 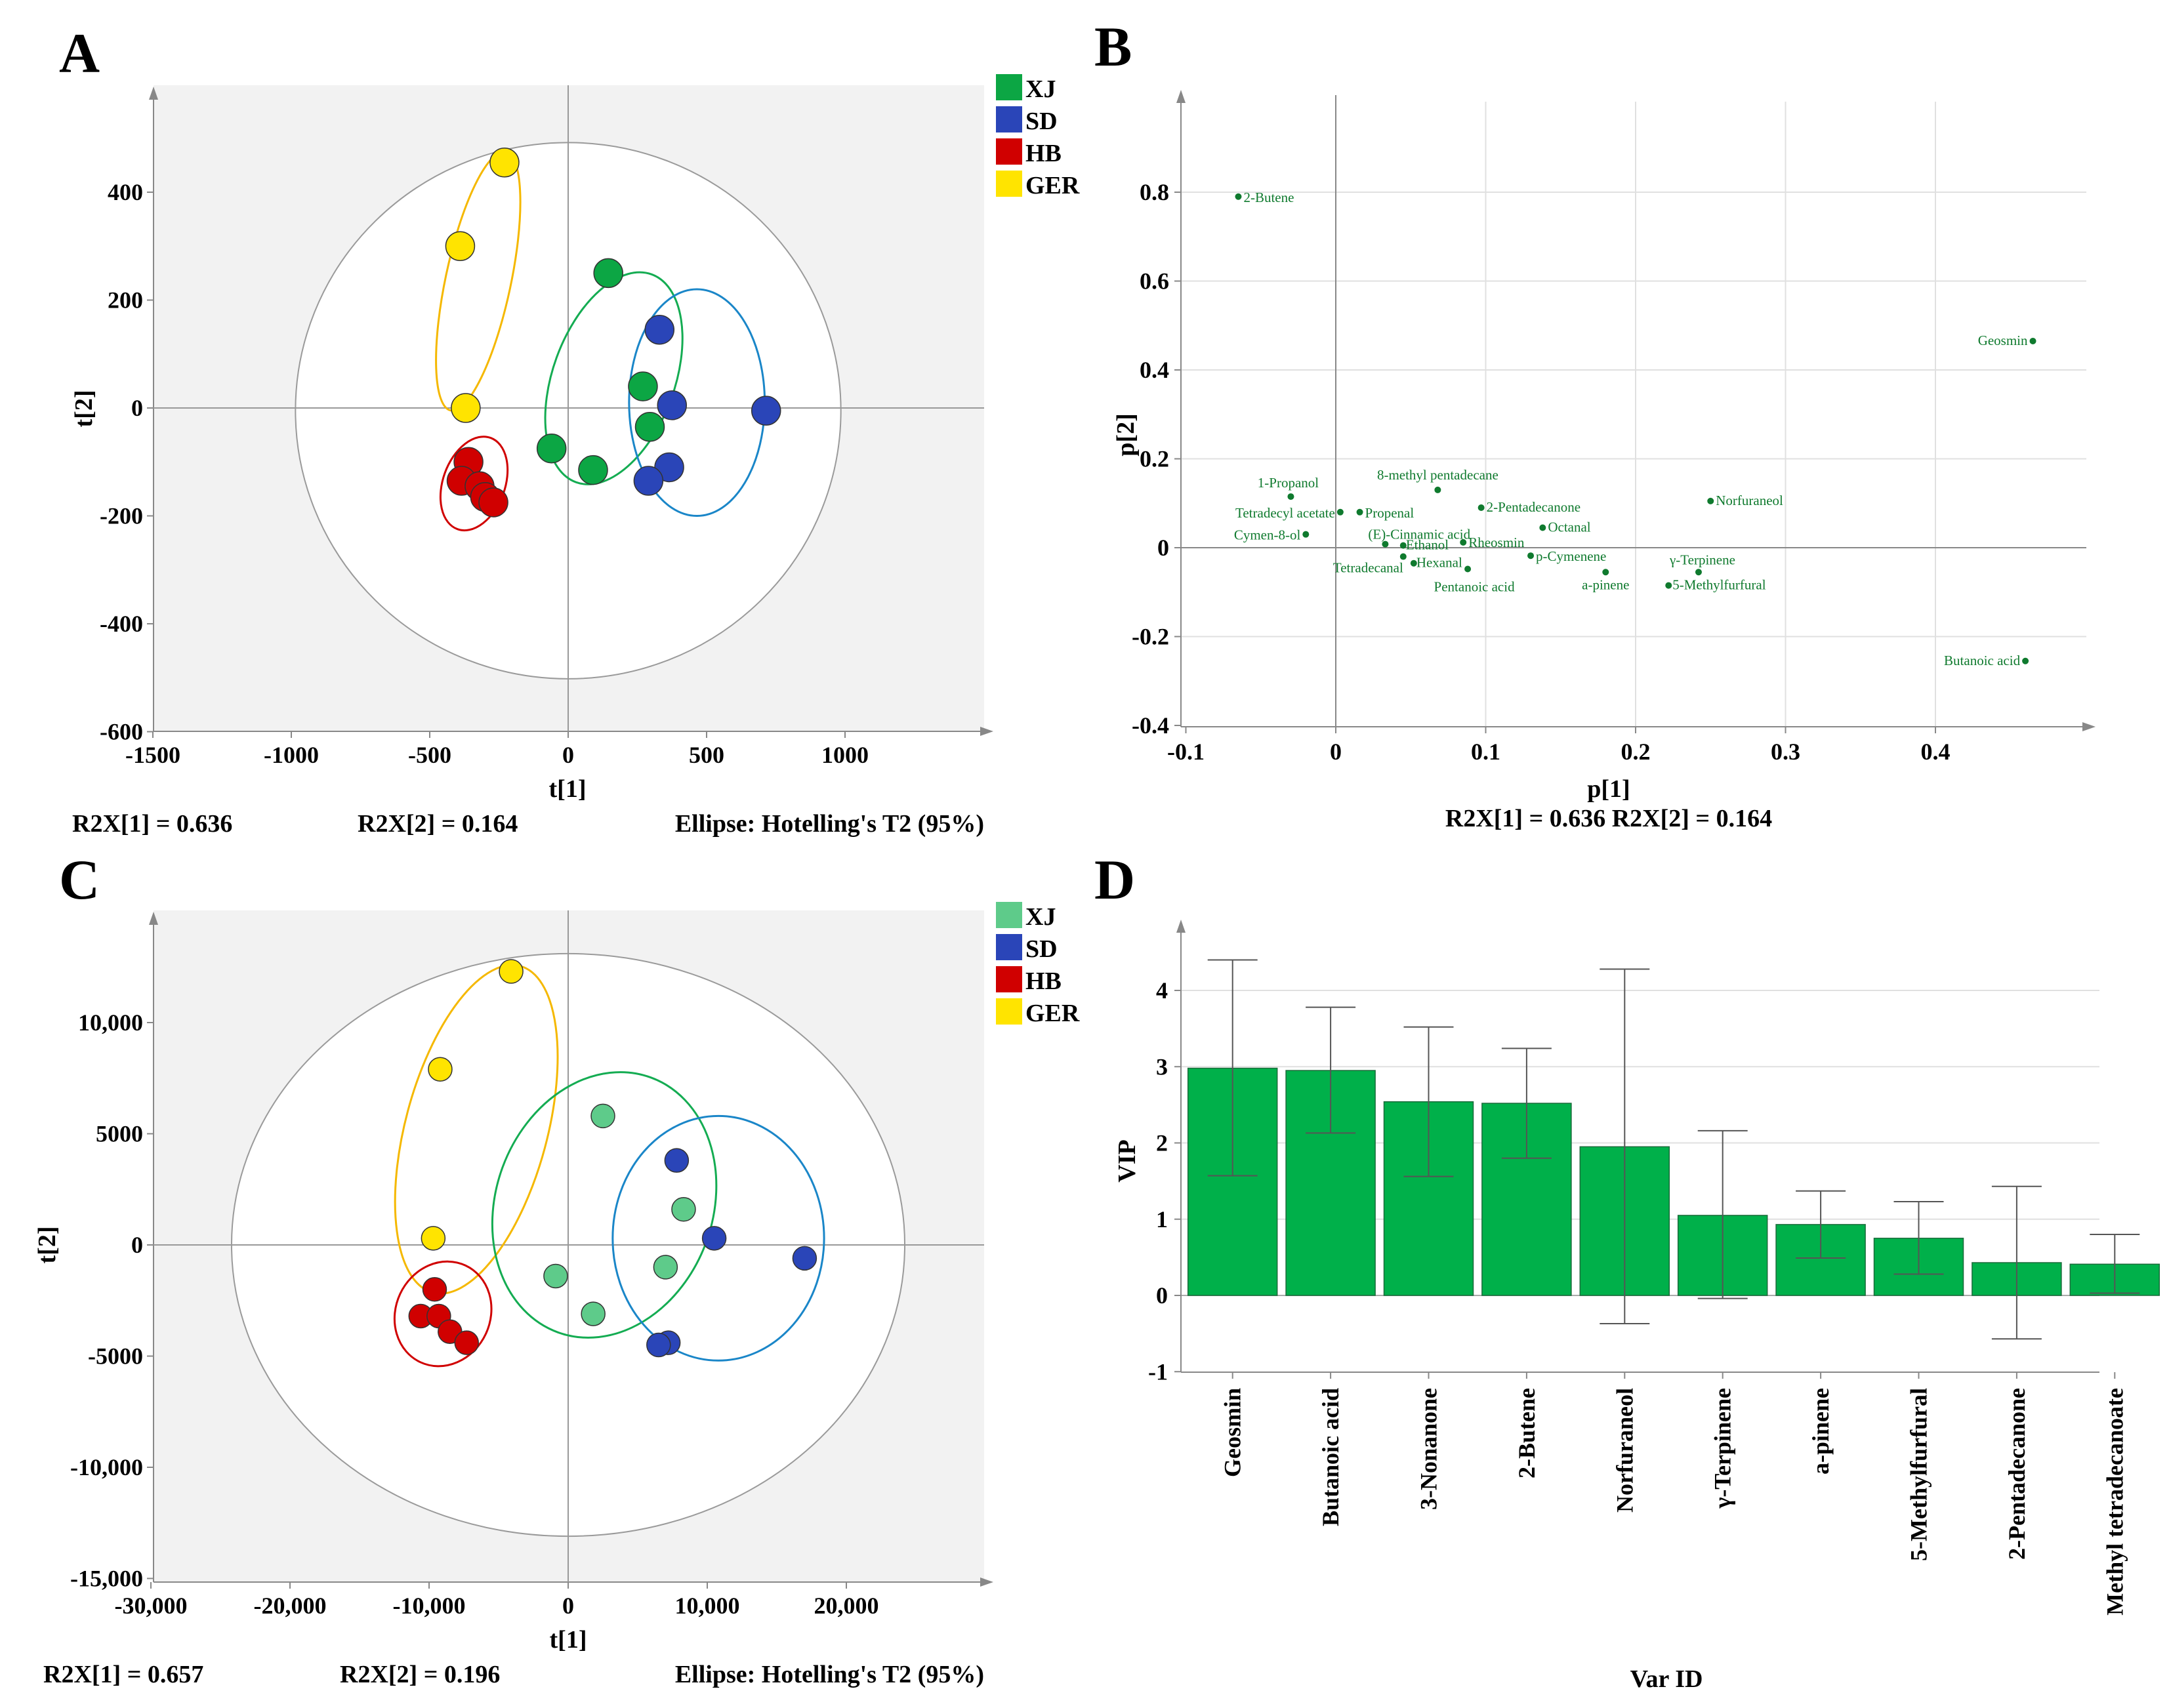 What do you see at coordinates (1330, 1457) in the screenshot?
I see `category-label: Butanoic acid` at bounding box center [1330, 1457].